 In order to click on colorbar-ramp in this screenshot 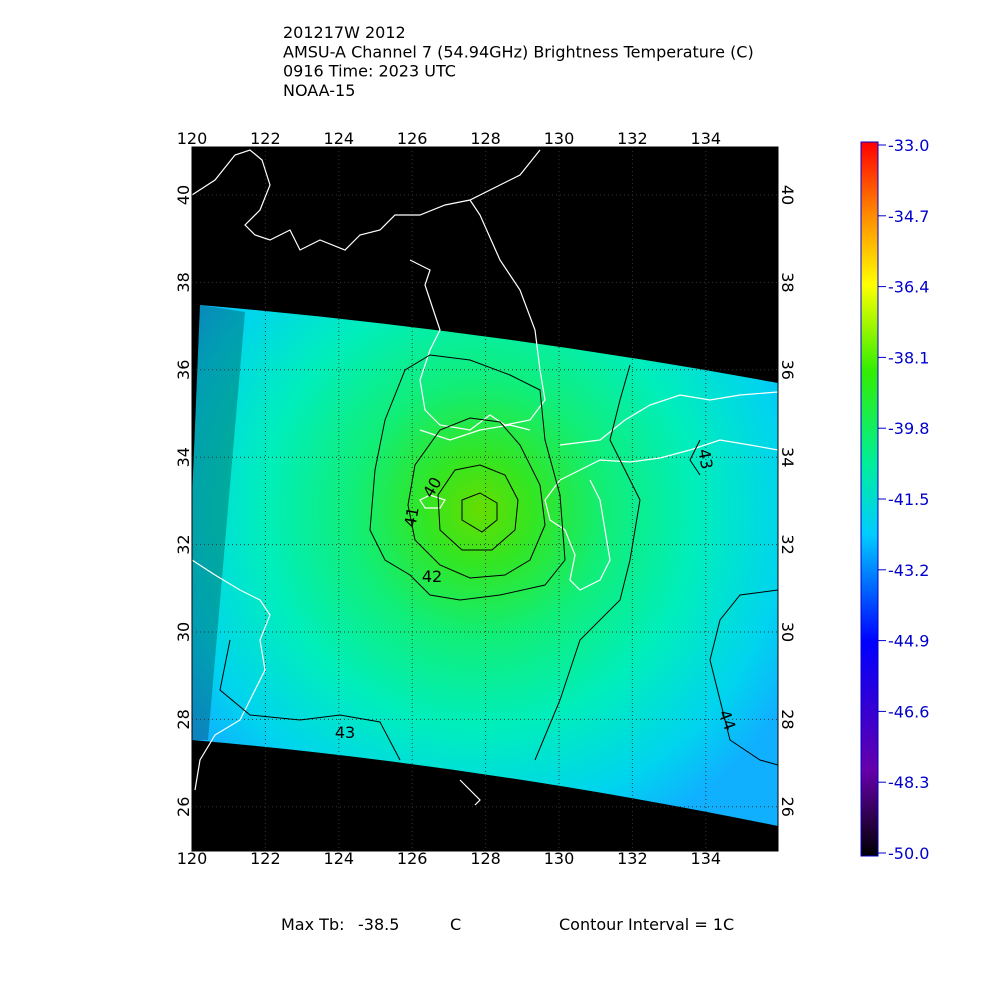, I will do `click(869, 499)`.